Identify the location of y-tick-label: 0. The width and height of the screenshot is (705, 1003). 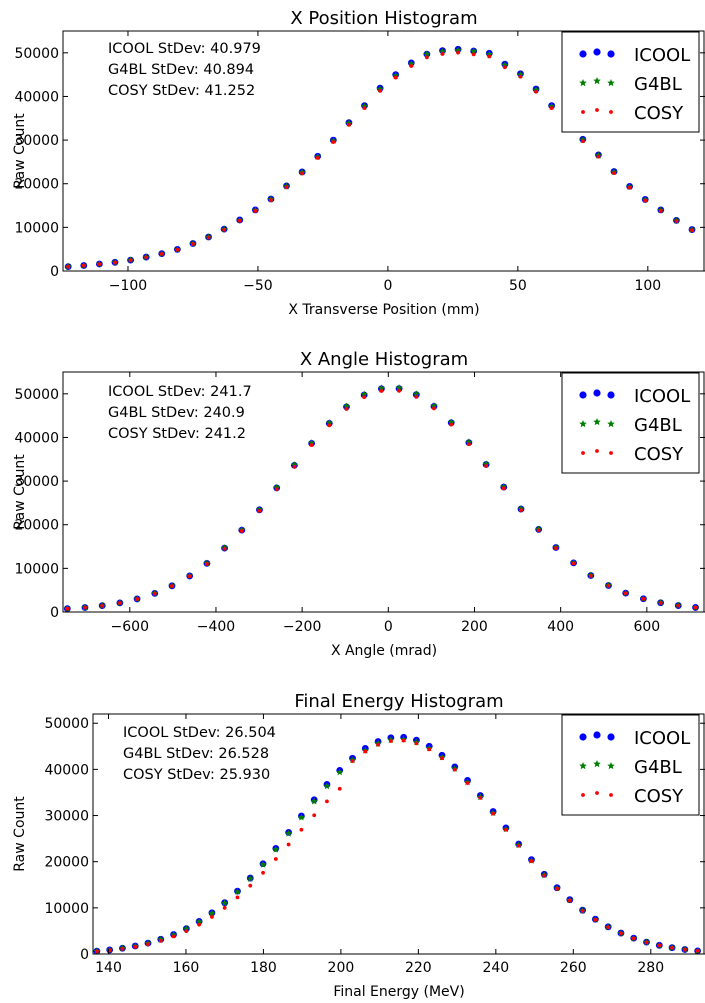
(54, 272).